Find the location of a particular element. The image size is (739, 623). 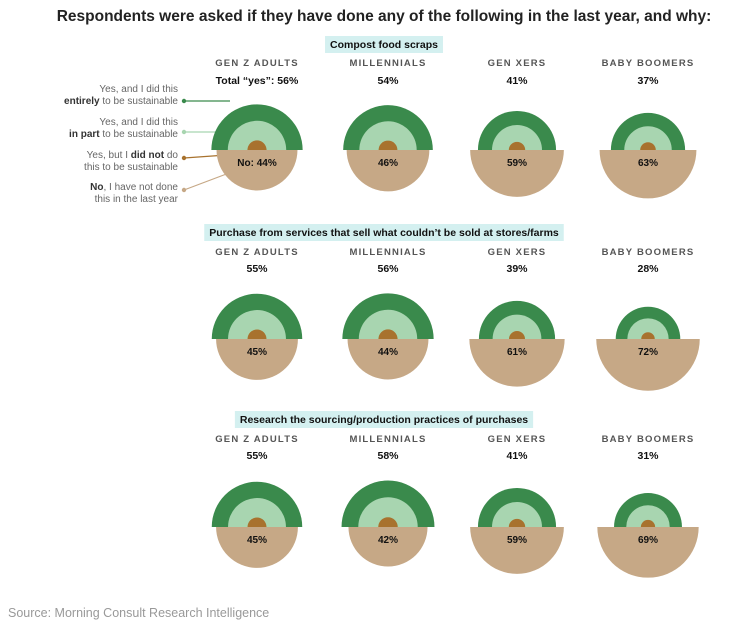

semicircle-group: GEN Z ADULTS Total “yes”: 56% No: 44% is located at coordinates (257, 124).